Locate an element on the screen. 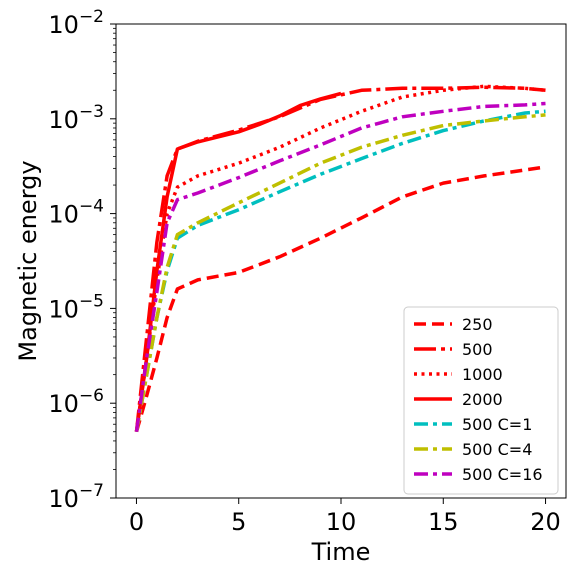 This screenshot has height=581, width=581. x-tick-label: 5 is located at coordinates (238, 522).